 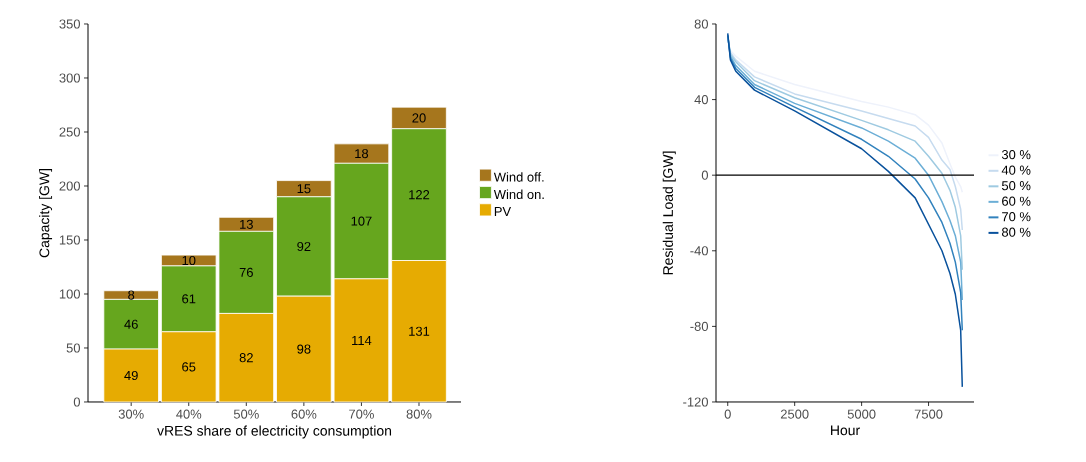 What do you see at coordinates (189, 299) in the screenshot?
I see `data-label: 61` at bounding box center [189, 299].